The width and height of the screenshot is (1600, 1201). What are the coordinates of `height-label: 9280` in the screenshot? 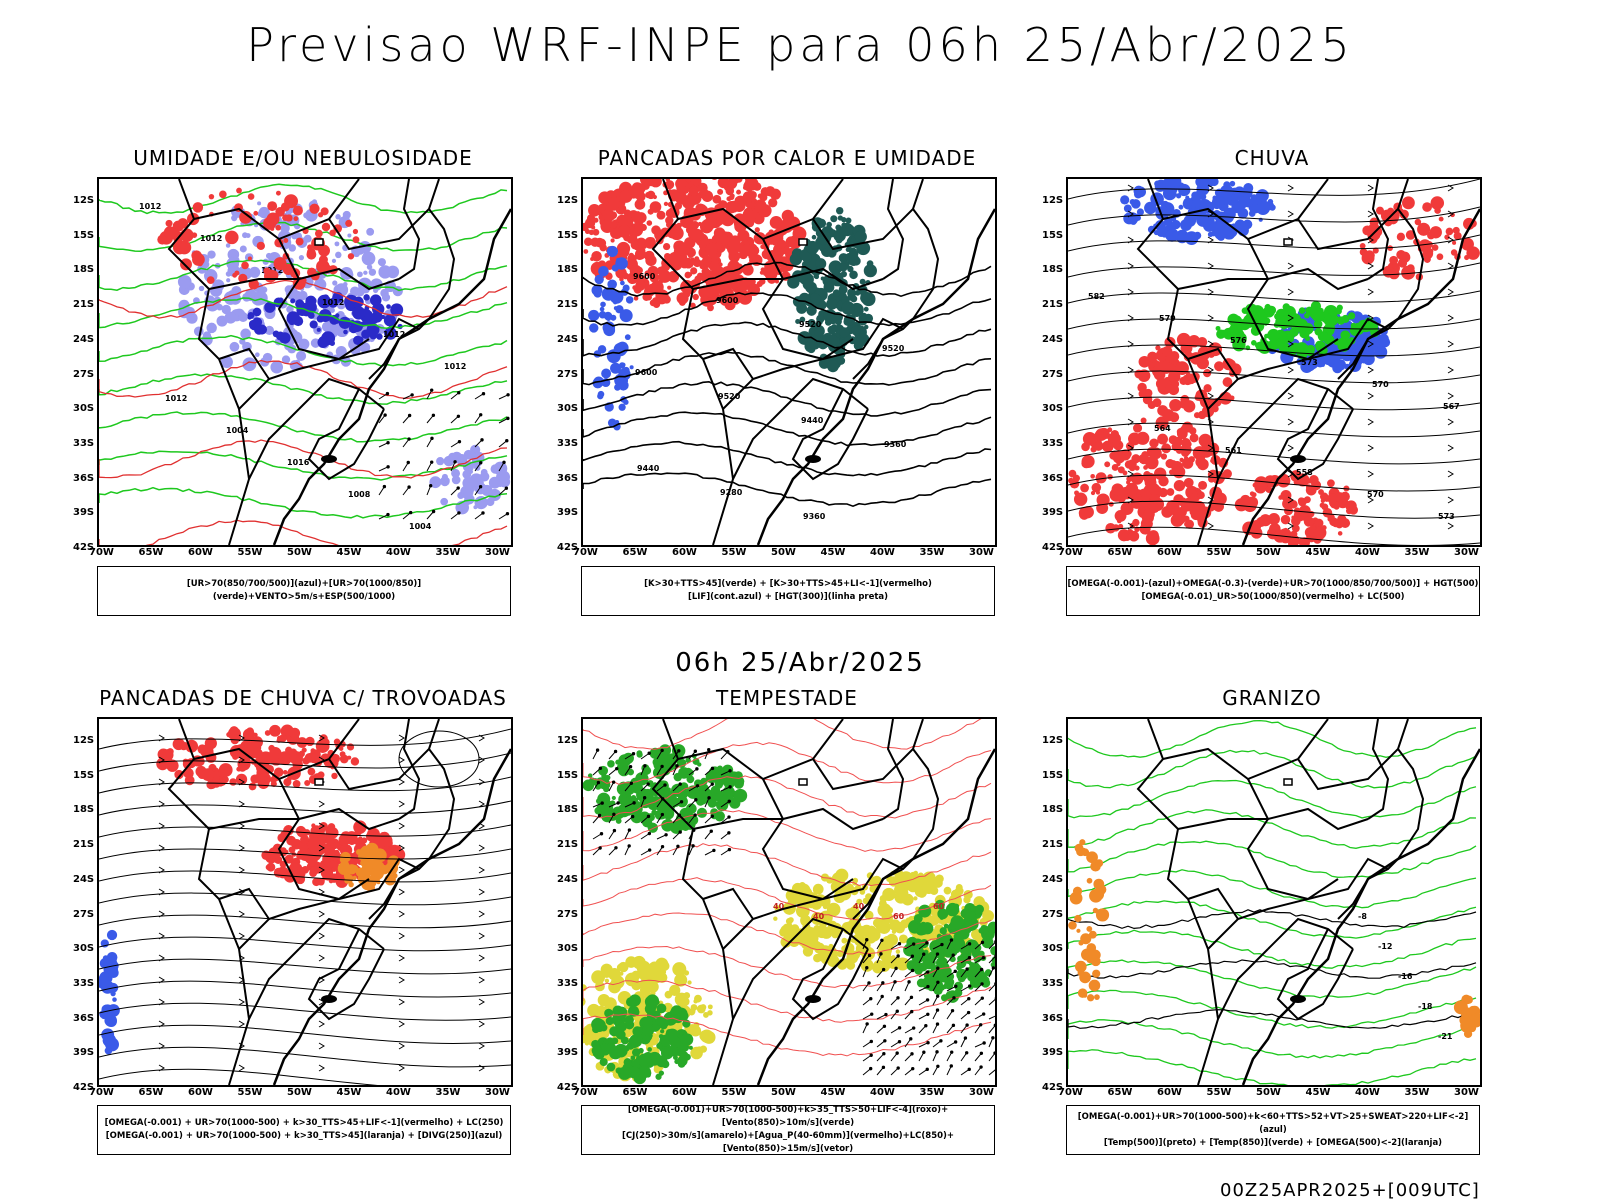 It's located at (731, 492).